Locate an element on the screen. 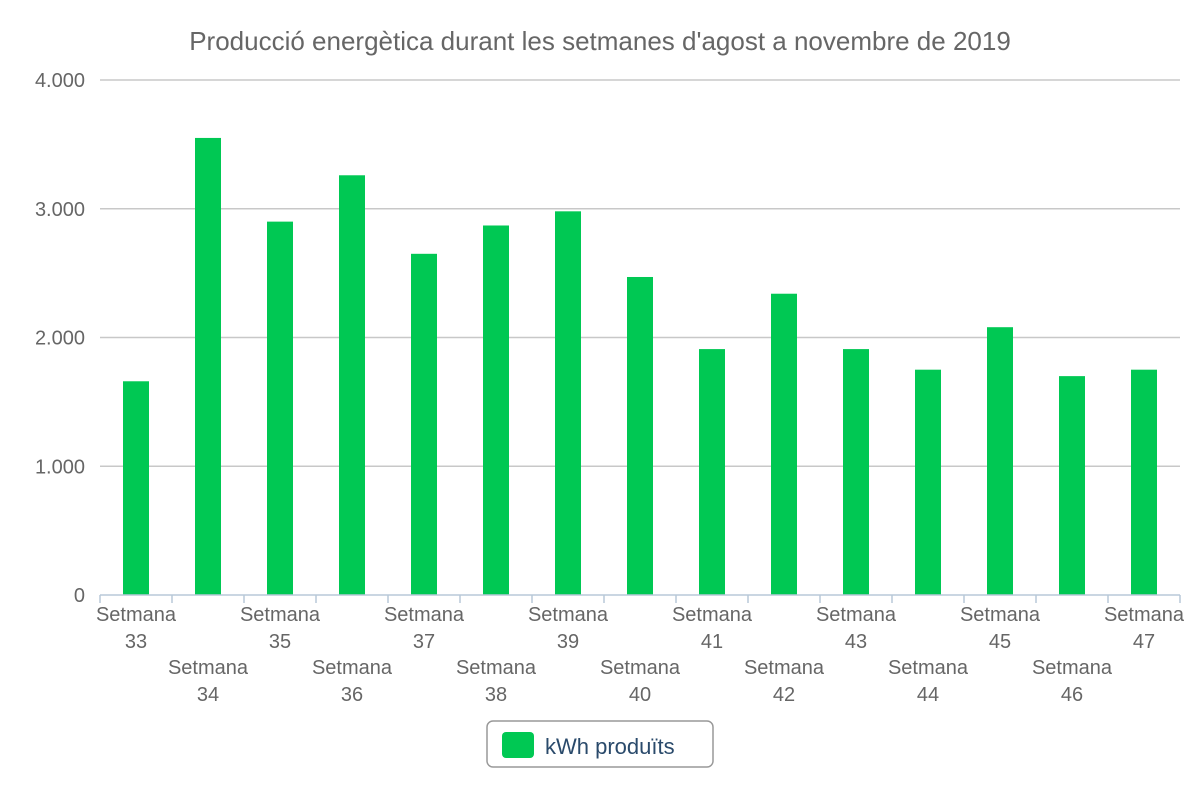  x-tick-label: Setmana 47 is located at coordinates (1144, 628).